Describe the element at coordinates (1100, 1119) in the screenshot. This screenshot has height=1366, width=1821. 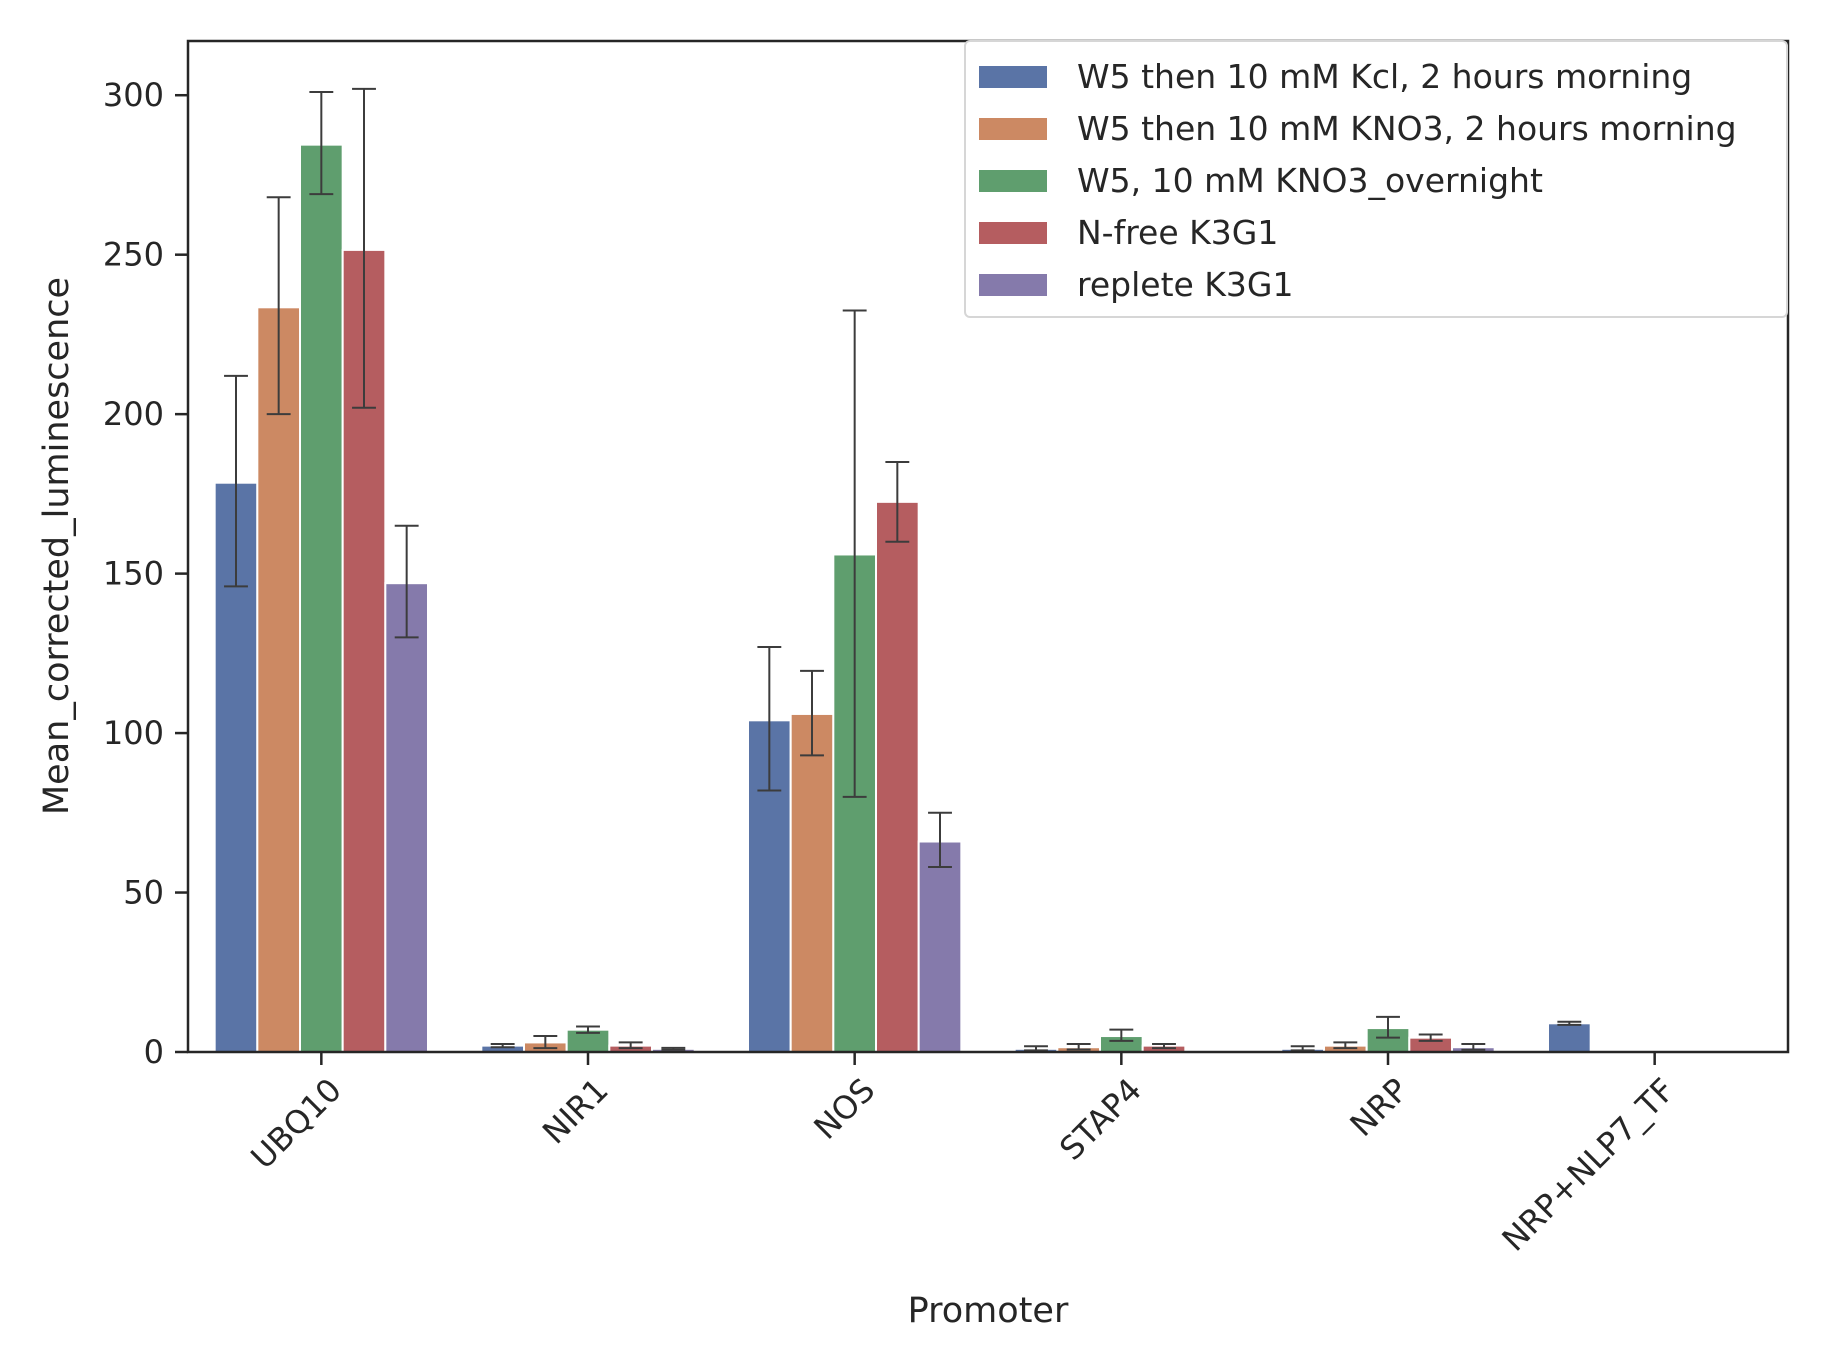
I see `x-tick-label-STAP4: STAP4` at that location.